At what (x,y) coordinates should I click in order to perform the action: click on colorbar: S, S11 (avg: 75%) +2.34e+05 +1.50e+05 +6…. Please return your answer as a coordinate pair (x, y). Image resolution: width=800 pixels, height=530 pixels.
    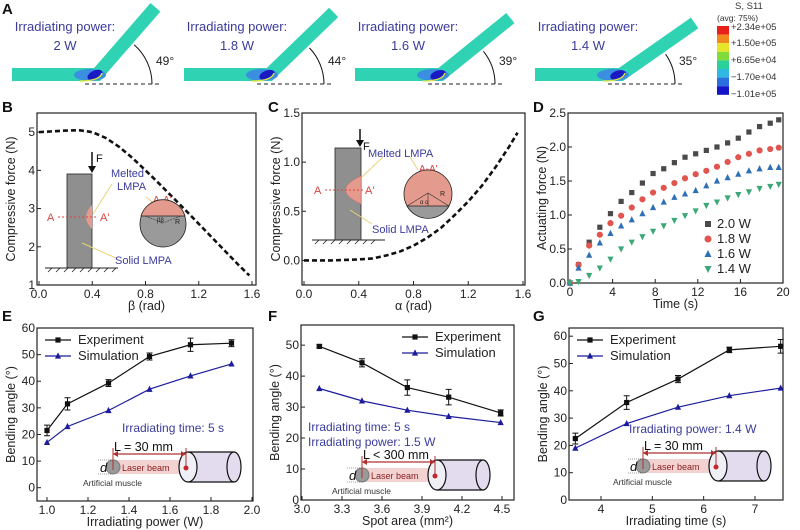
    Looking at the image, I should click on (746, 50).